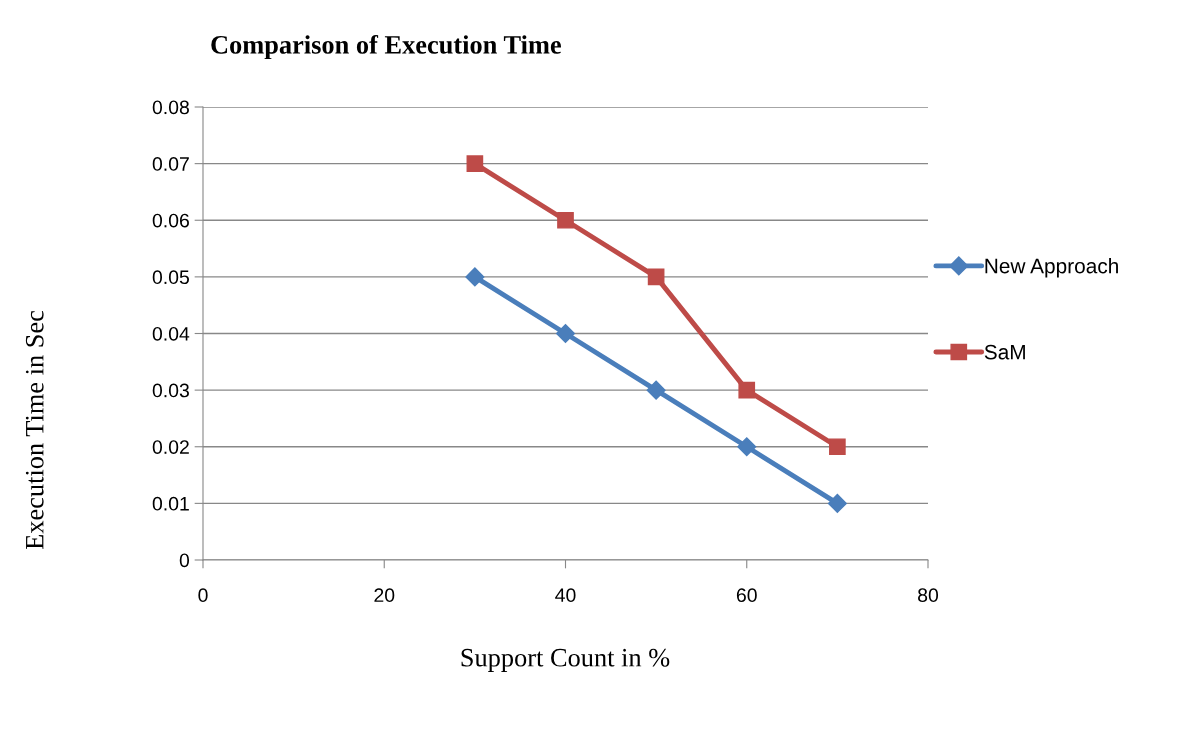 The image size is (1178, 732). Describe the element at coordinates (746, 595) in the screenshot. I see `x-tick-label: 60` at that location.